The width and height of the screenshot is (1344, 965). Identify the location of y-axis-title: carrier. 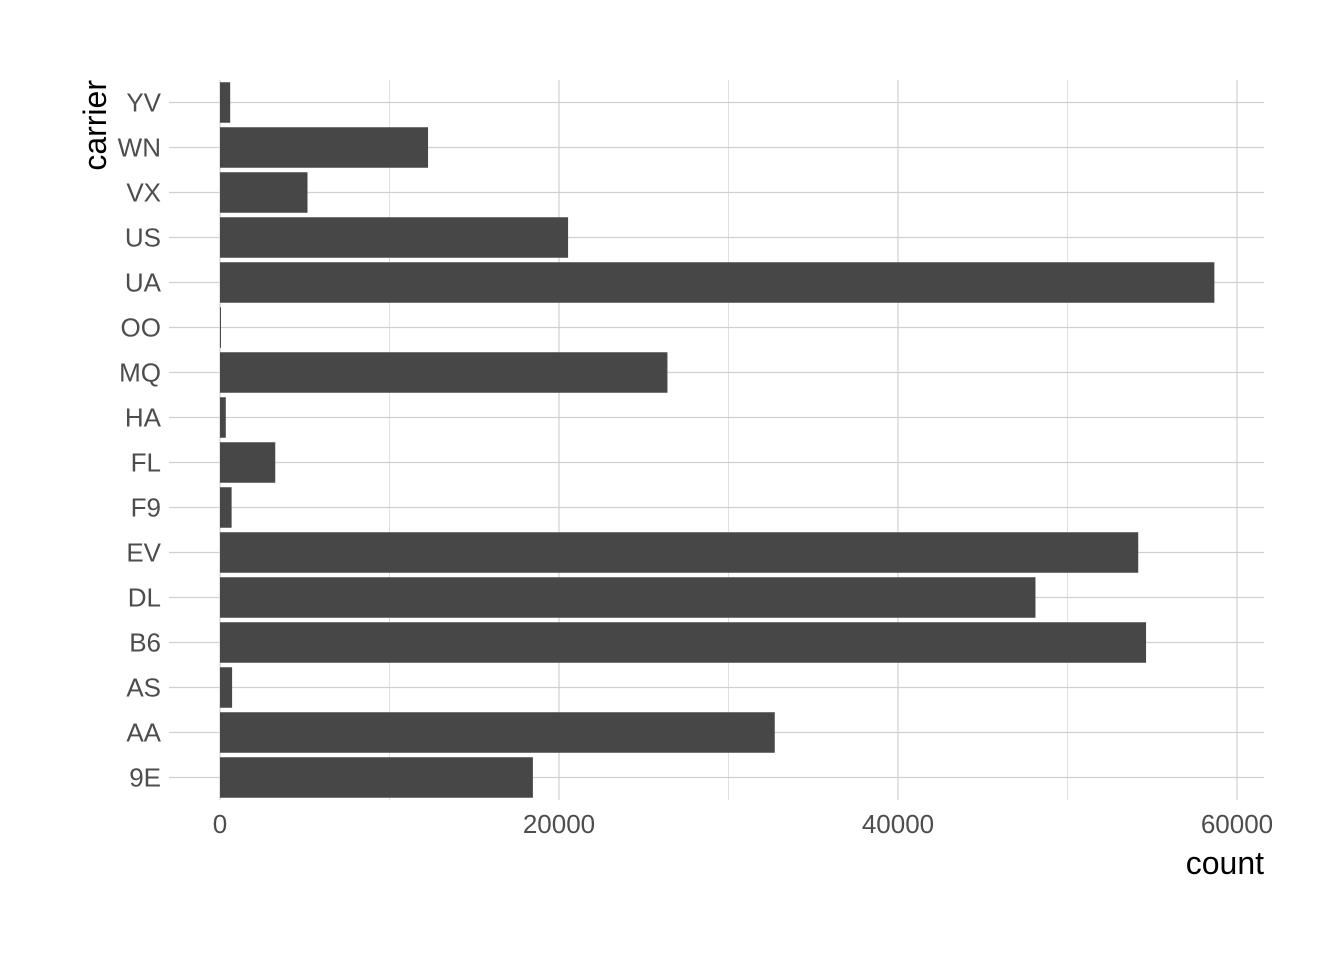
(95, 125).